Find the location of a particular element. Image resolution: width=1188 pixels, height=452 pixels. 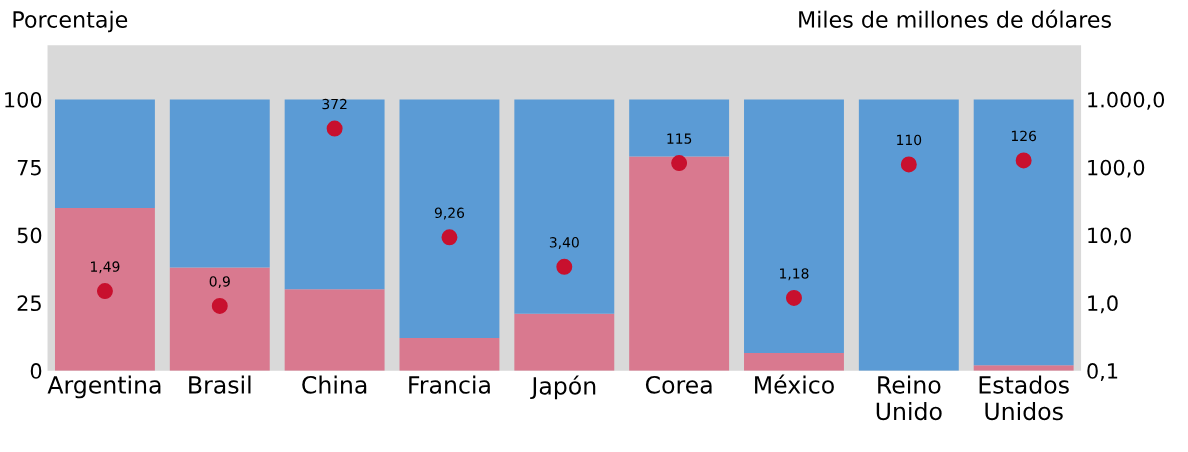

y-tick-label: 25 is located at coordinates (29, 303).